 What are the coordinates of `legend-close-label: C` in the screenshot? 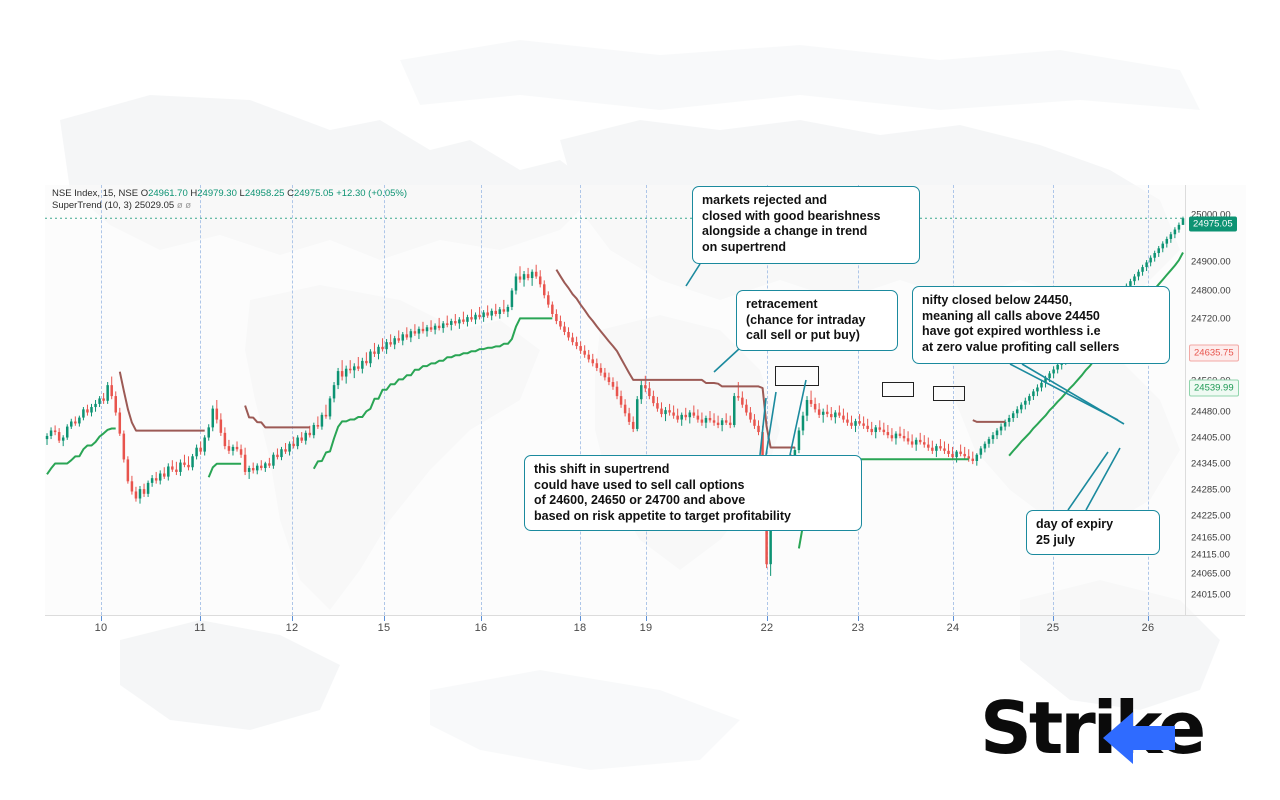 It's located at (290, 193).